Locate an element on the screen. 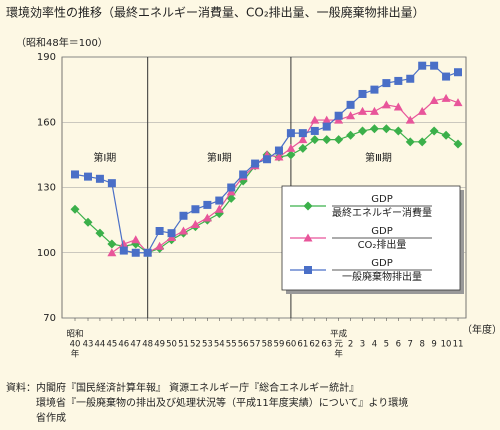  x-tick-label: 44 is located at coordinates (100, 345).